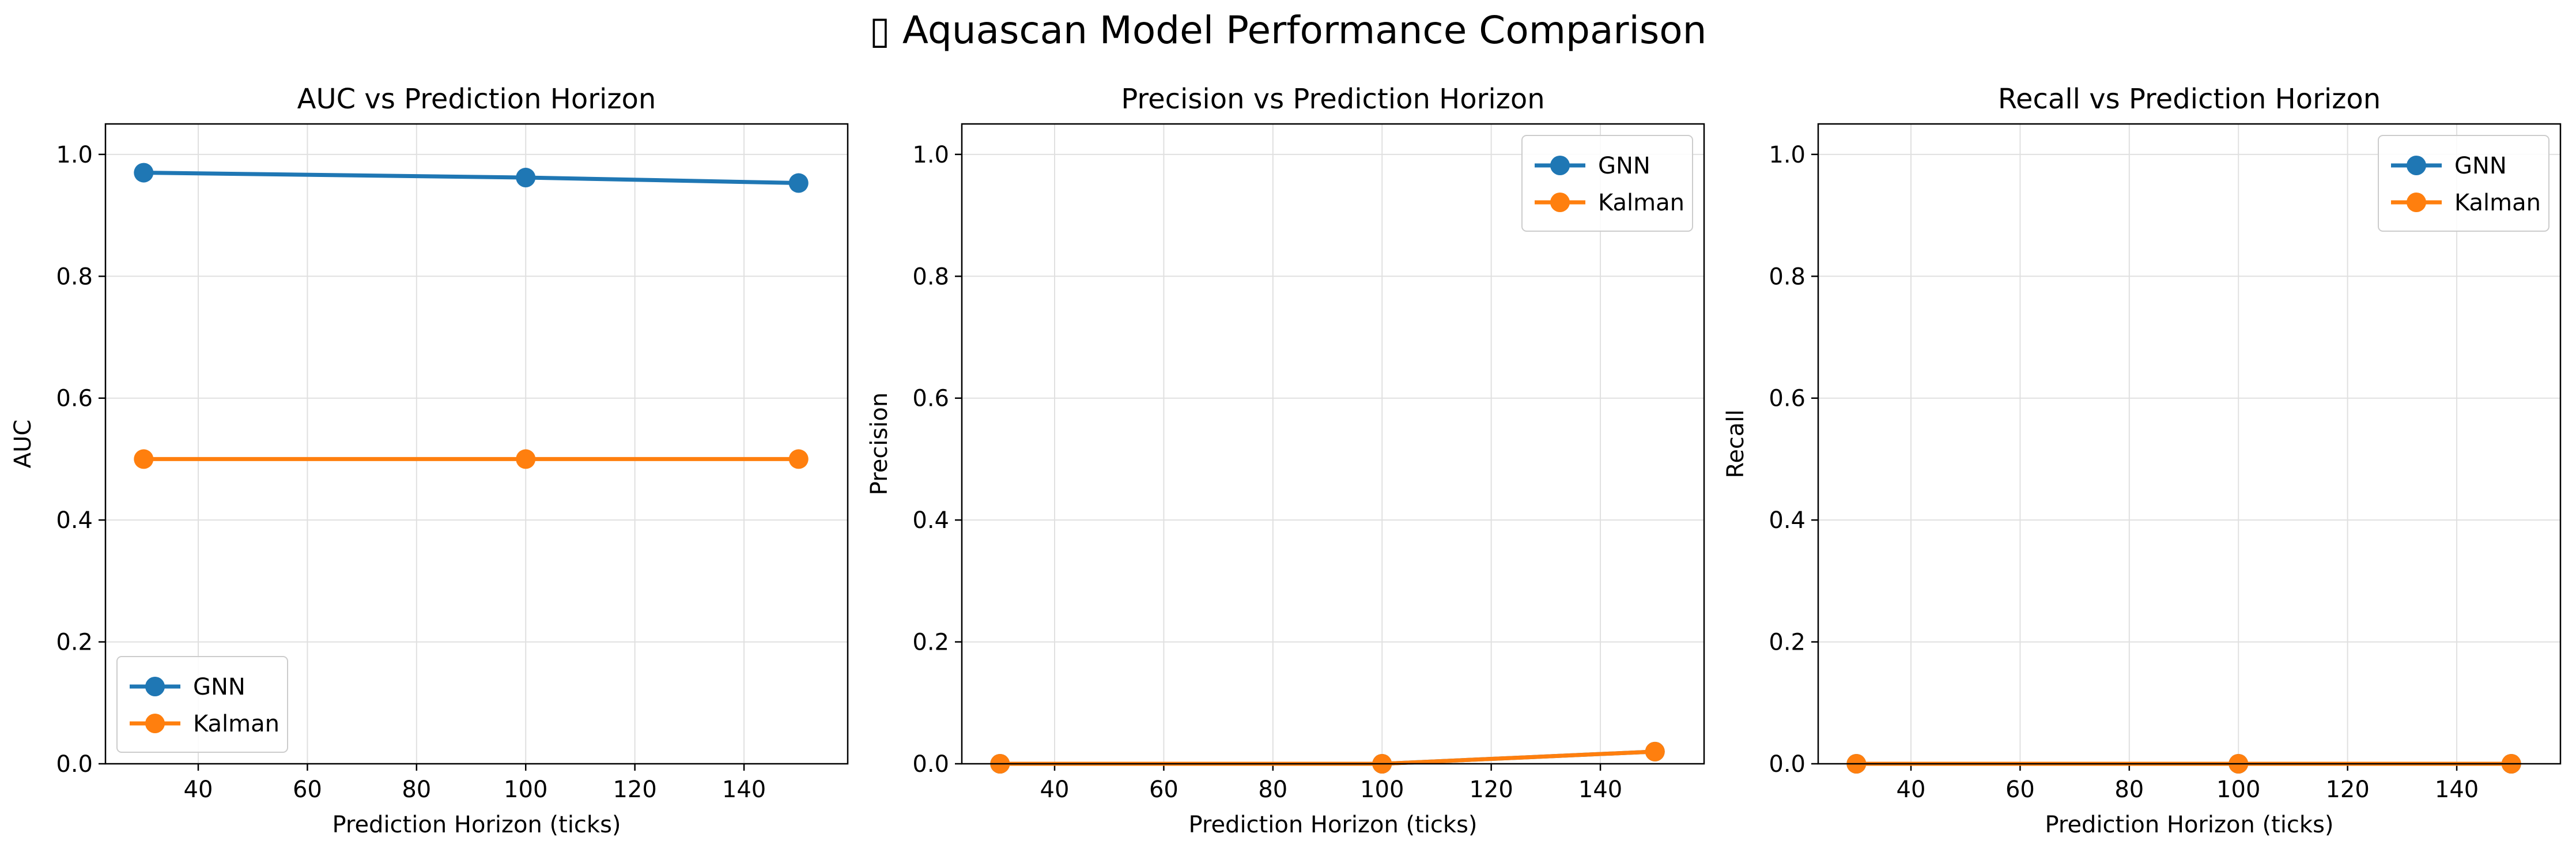 The width and height of the screenshot is (2576, 856). Describe the element at coordinates (2189, 99) in the screenshot. I see `subplot-title: Recall vs Prediction Horizon` at that location.